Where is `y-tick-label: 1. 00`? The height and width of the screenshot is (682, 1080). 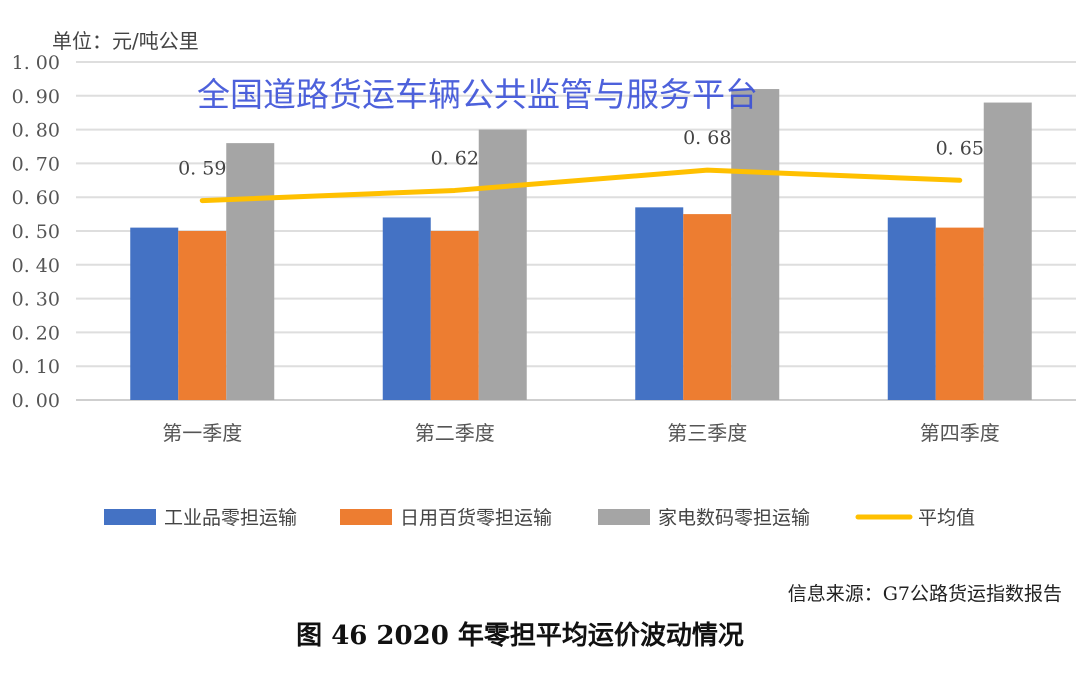 y-tick-label: 1. 00 is located at coordinates (36, 63).